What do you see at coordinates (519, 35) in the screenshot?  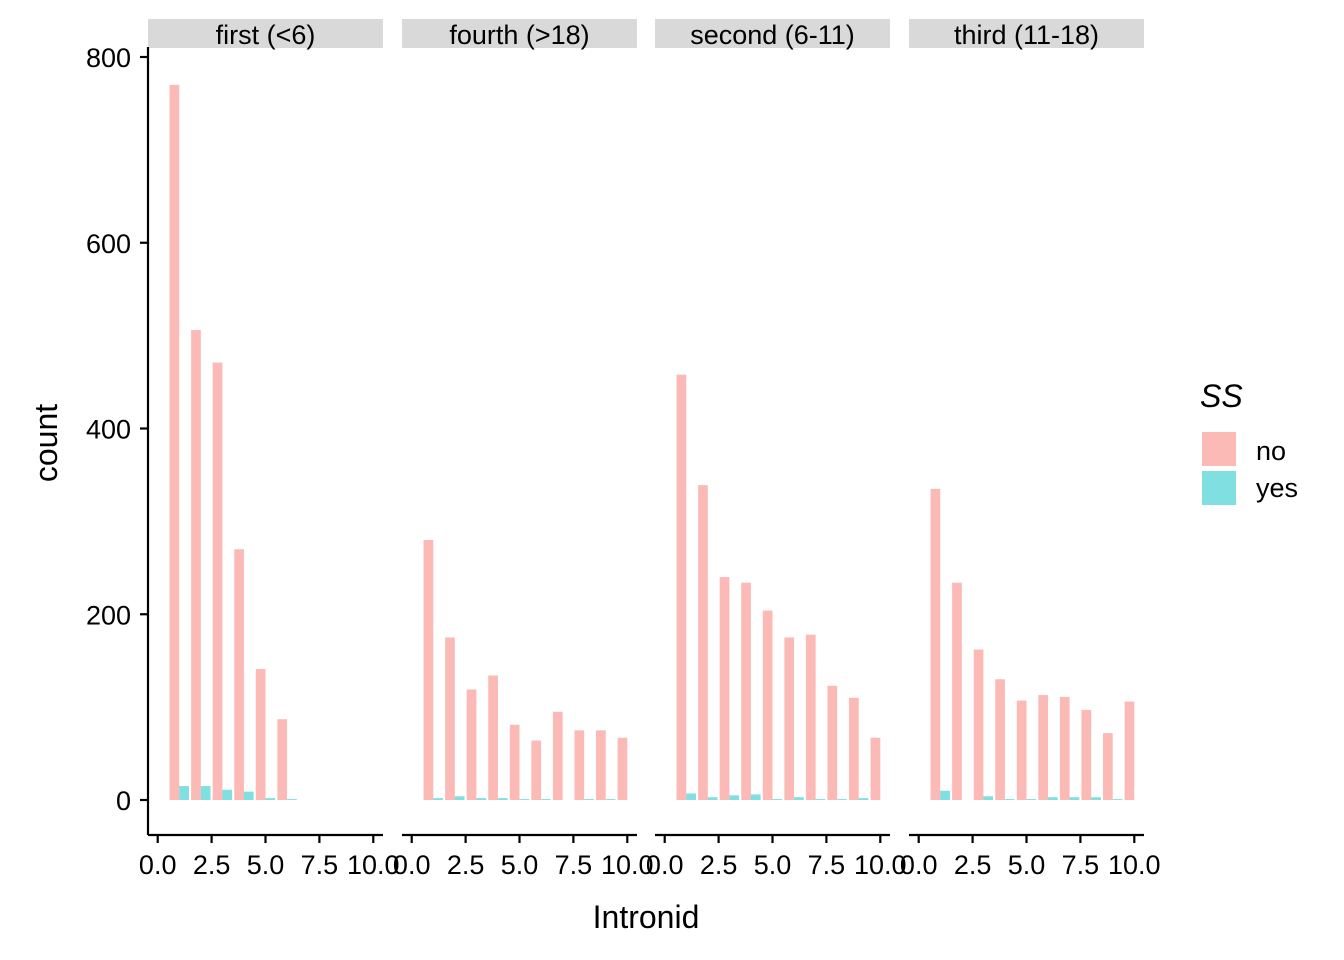 I see `panel-strip-label: fourth (>18)` at bounding box center [519, 35].